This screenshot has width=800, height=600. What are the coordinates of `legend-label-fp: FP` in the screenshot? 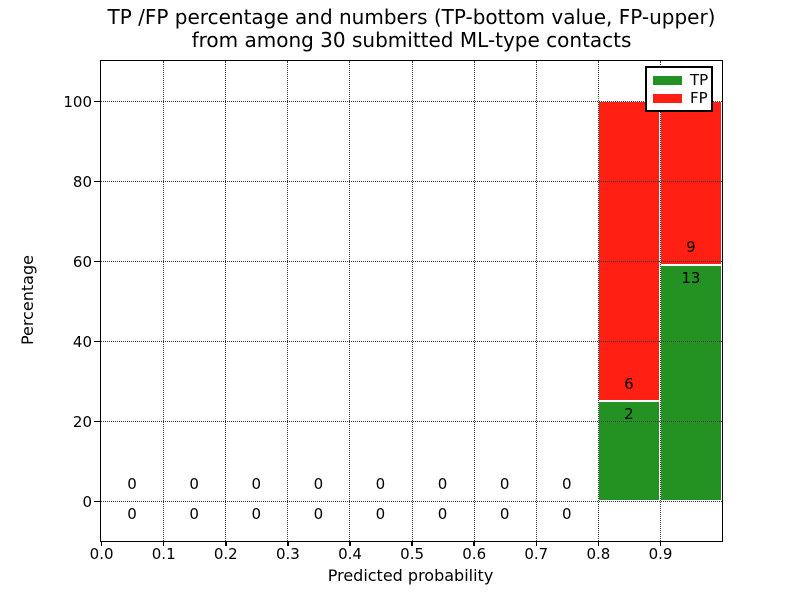 It's located at (699, 98).